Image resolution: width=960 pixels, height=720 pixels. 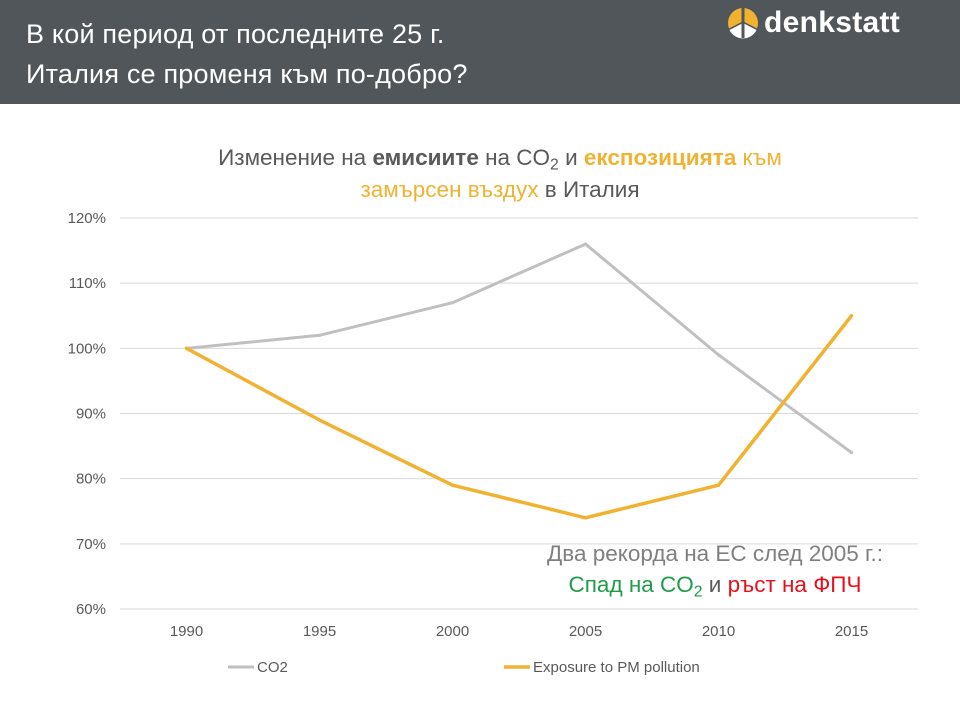 What do you see at coordinates (87, 348) in the screenshot?
I see `y-tick-label: 100%` at bounding box center [87, 348].